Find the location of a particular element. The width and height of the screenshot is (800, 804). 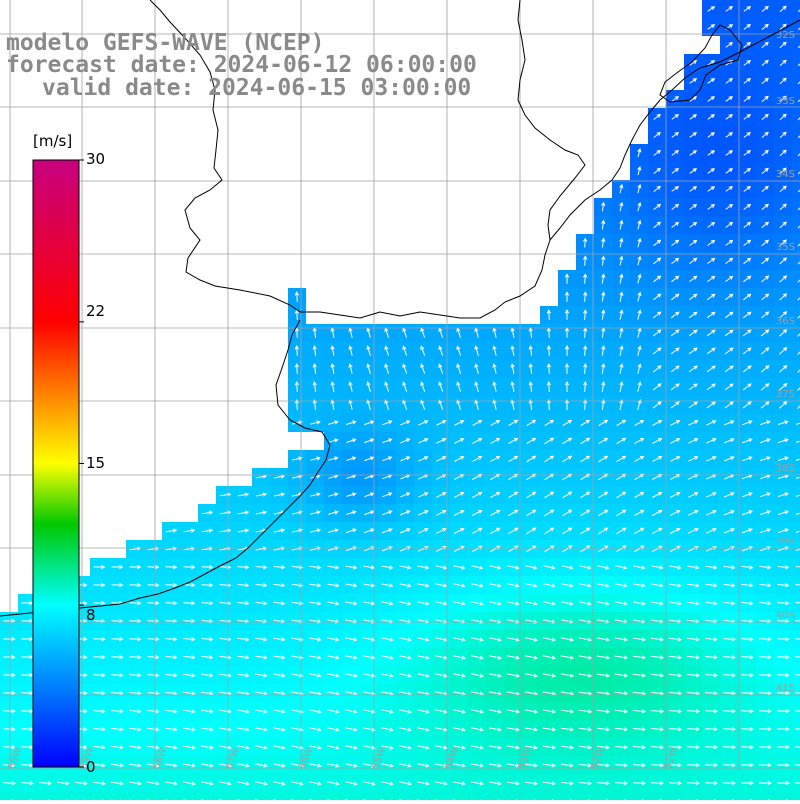

latitude-label: 34S is located at coordinates (785, 174).